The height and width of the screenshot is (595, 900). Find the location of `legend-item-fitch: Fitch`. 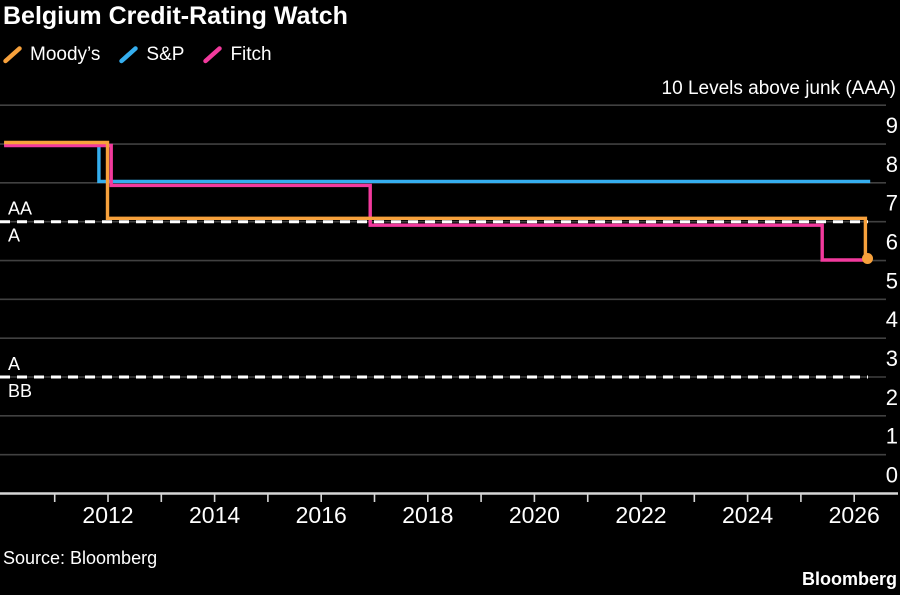

legend-item-fitch: Fitch is located at coordinates (237, 55).